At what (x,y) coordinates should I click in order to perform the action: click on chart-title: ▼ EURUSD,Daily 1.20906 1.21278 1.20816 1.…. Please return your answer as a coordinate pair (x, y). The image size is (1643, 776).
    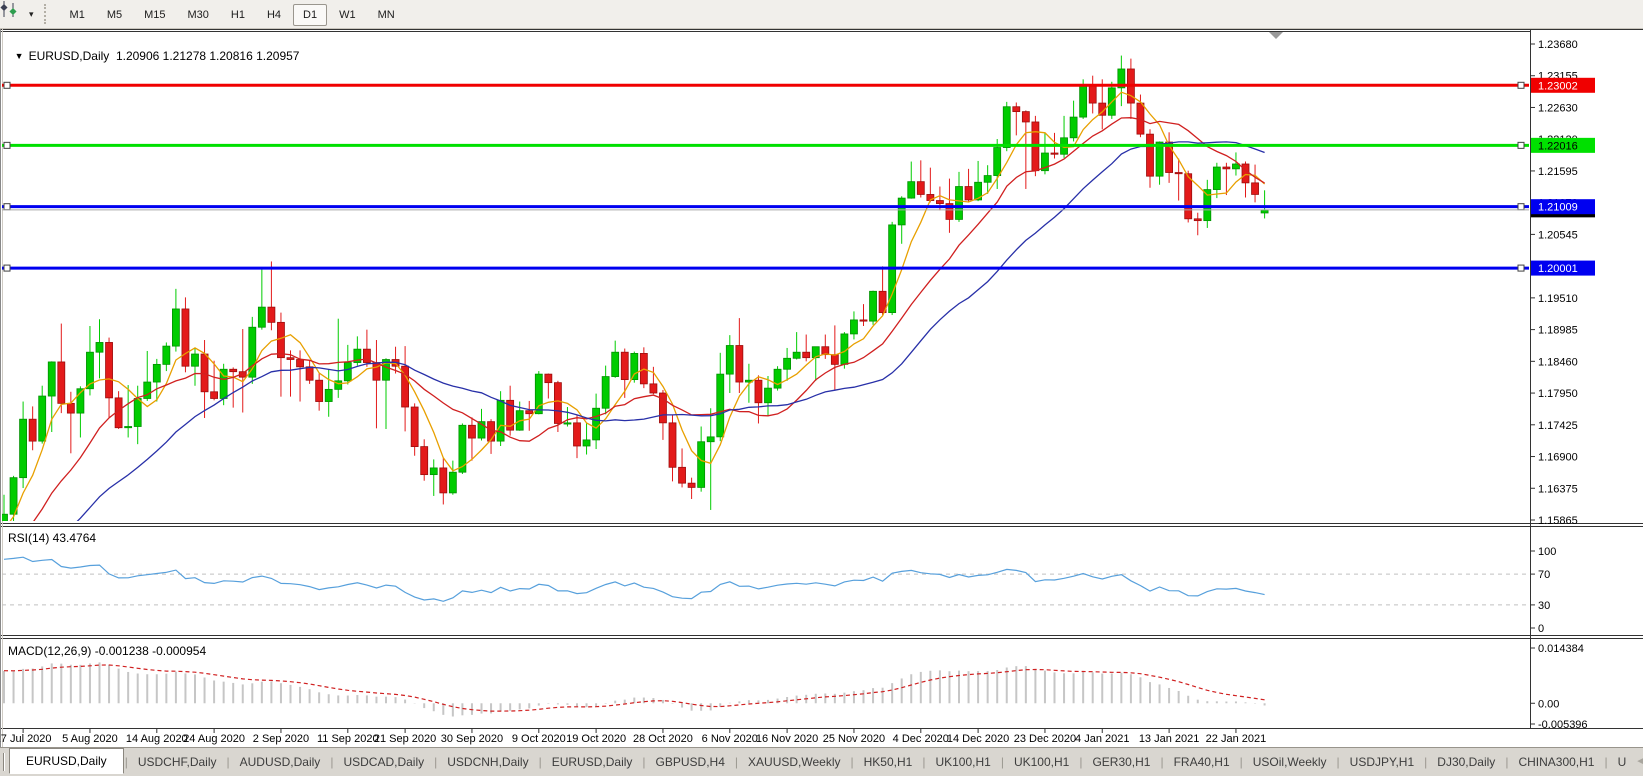
    Looking at the image, I should click on (154, 49).